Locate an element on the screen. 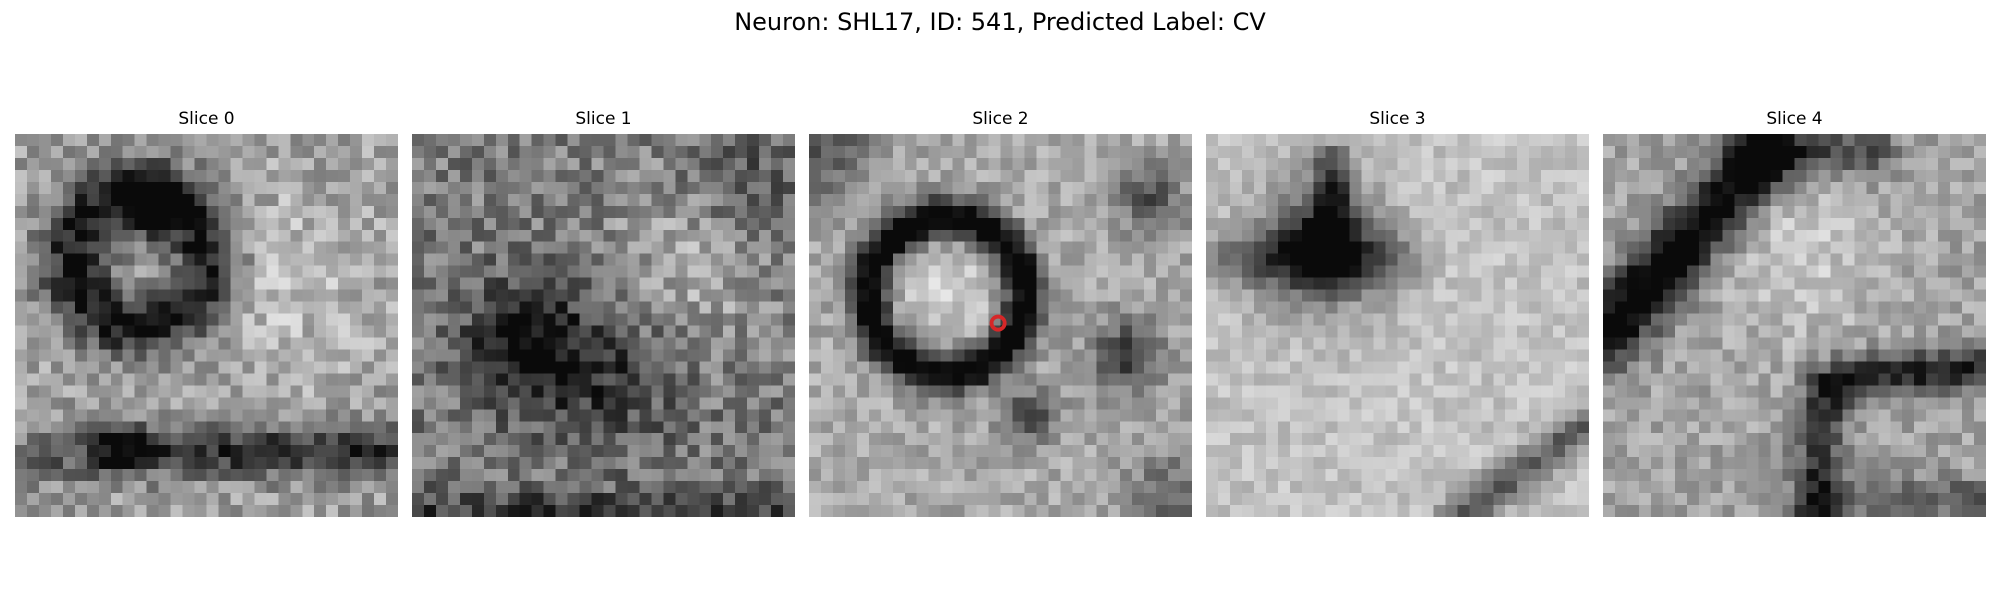  panel-title-slice-0: Slice 0 is located at coordinates (206, 119).